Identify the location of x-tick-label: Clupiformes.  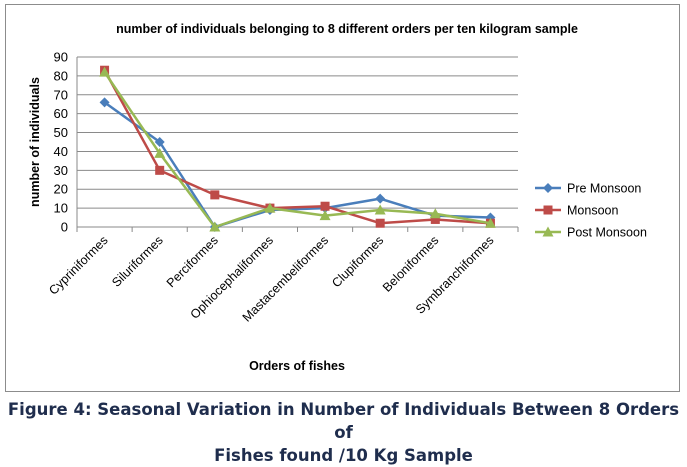
(357, 261).